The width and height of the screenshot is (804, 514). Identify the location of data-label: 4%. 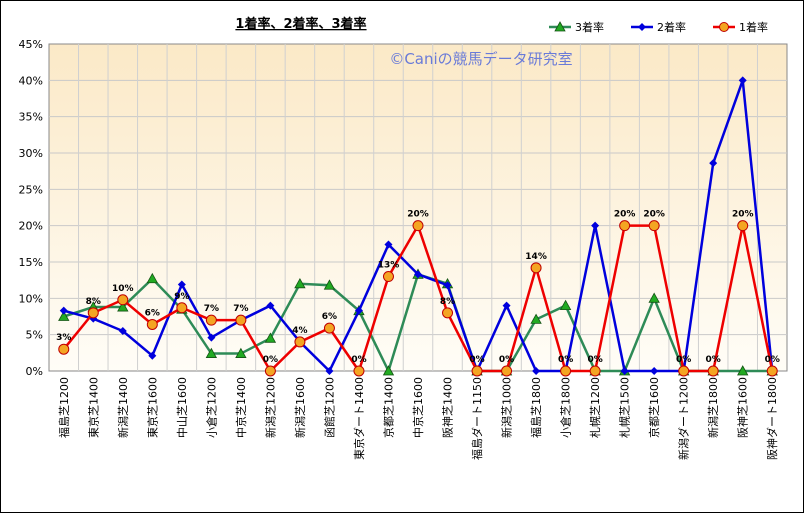
(299, 331).